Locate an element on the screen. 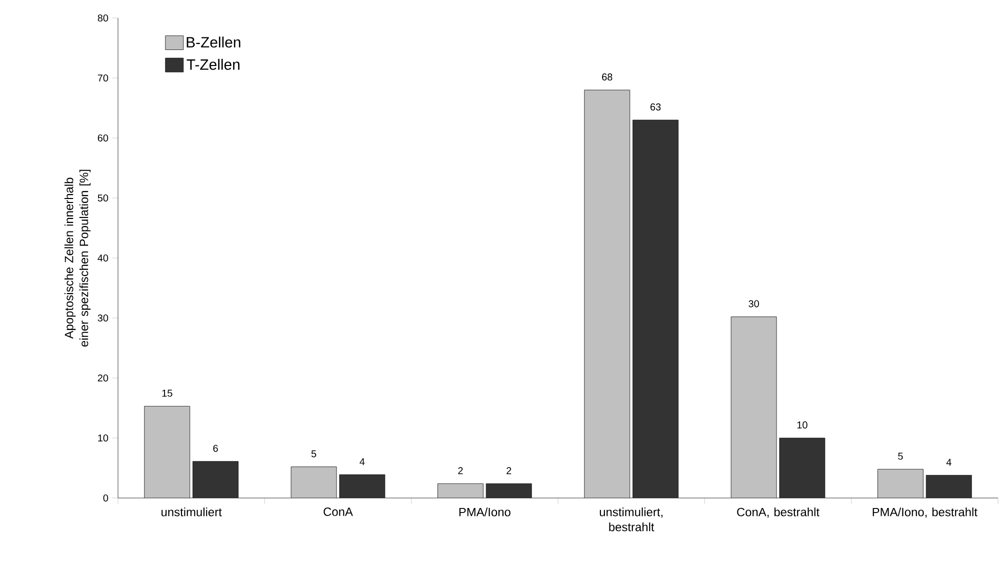 The width and height of the screenshot is (999, 567). data-label: 6 is located at coordinates (215, 448).